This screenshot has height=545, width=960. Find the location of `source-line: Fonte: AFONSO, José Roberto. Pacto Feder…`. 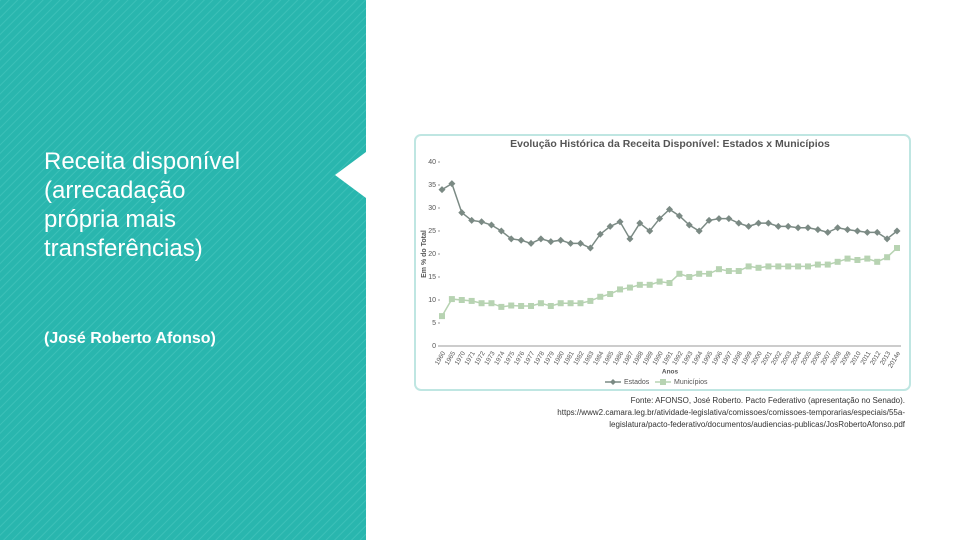

source-line: Fonte: AFONSO, José Roberto. Pacto Feder… is located at coordinates (768, 400).